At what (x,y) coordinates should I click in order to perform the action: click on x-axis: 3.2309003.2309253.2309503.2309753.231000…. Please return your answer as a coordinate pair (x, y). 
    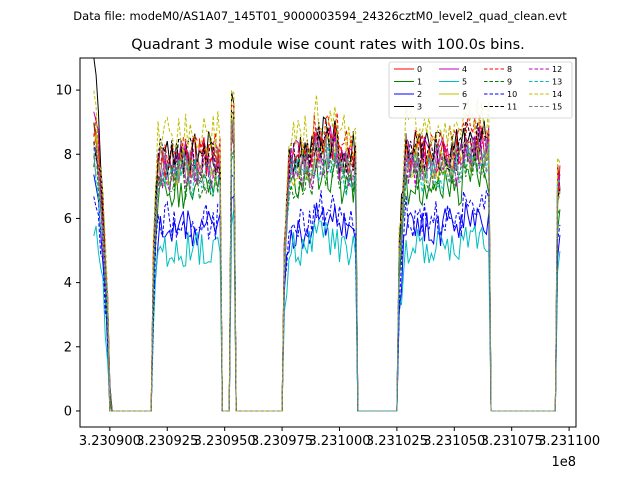
    Looking at the image, I should click on (339, 438).